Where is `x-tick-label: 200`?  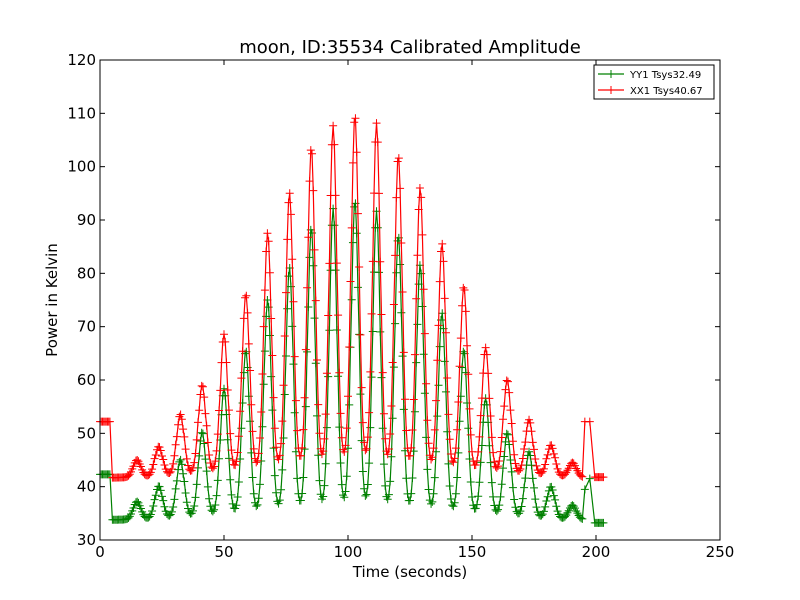
x-tick-label: 200 is located at coordinates (596, 552).